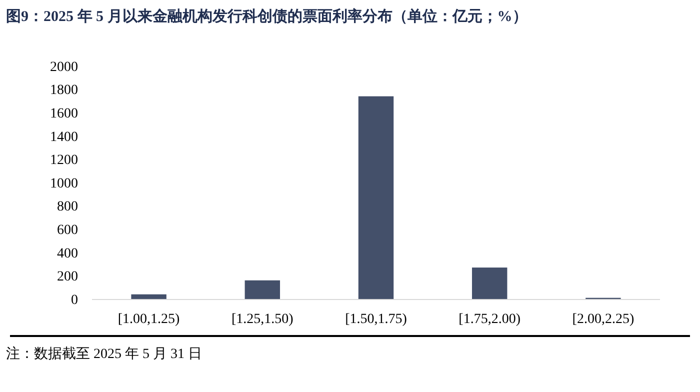 Image resolution: width=700 pixels, height=392 pixels. I want to click on y-tick-label: 1400, so click(64, 137).